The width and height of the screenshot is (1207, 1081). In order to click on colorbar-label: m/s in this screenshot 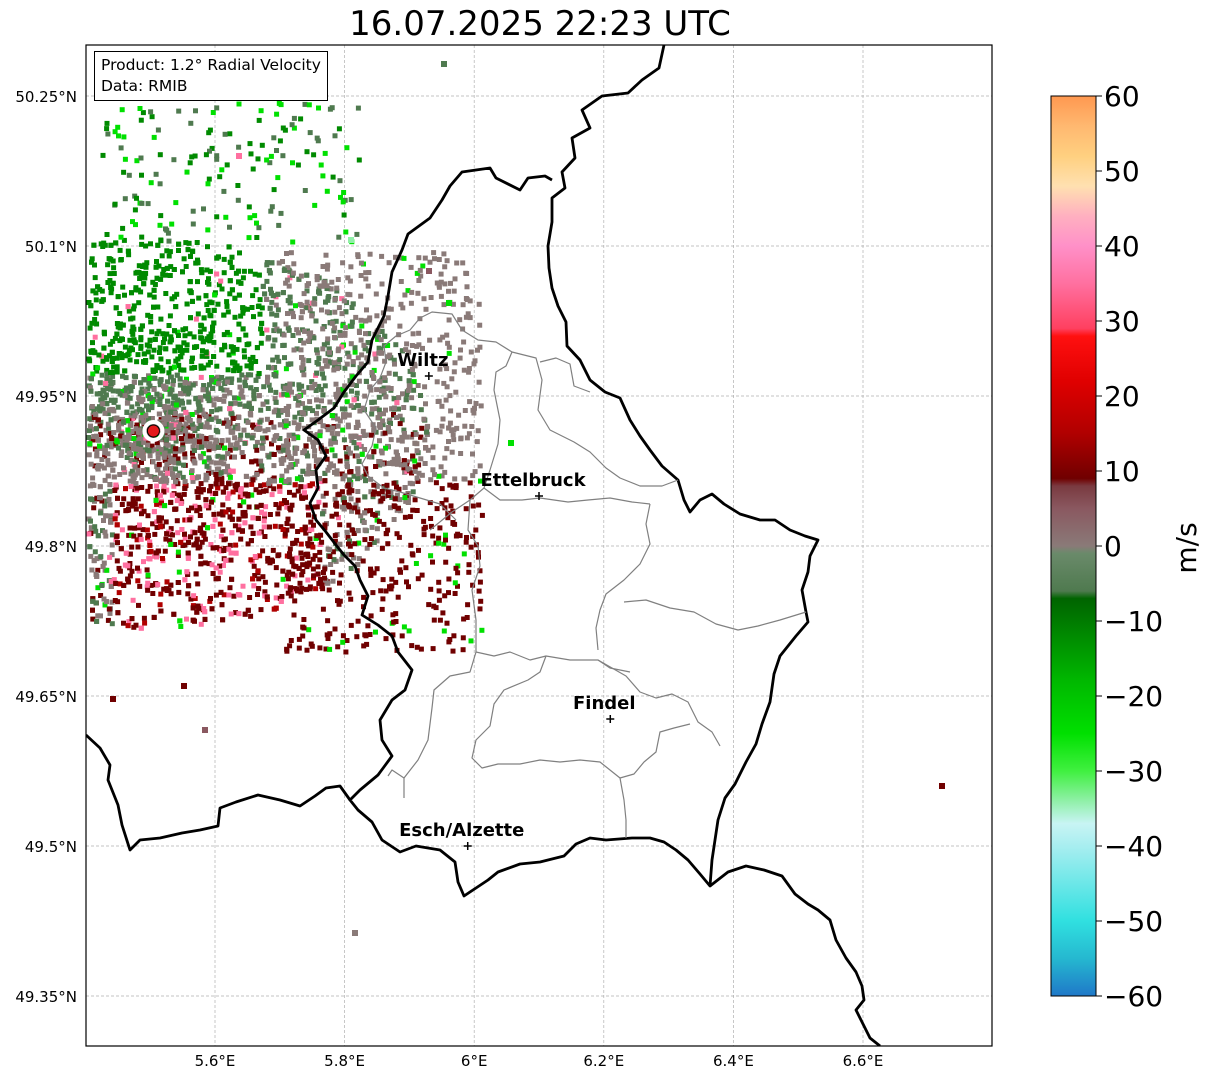, I will do `click(1186, 547)`.